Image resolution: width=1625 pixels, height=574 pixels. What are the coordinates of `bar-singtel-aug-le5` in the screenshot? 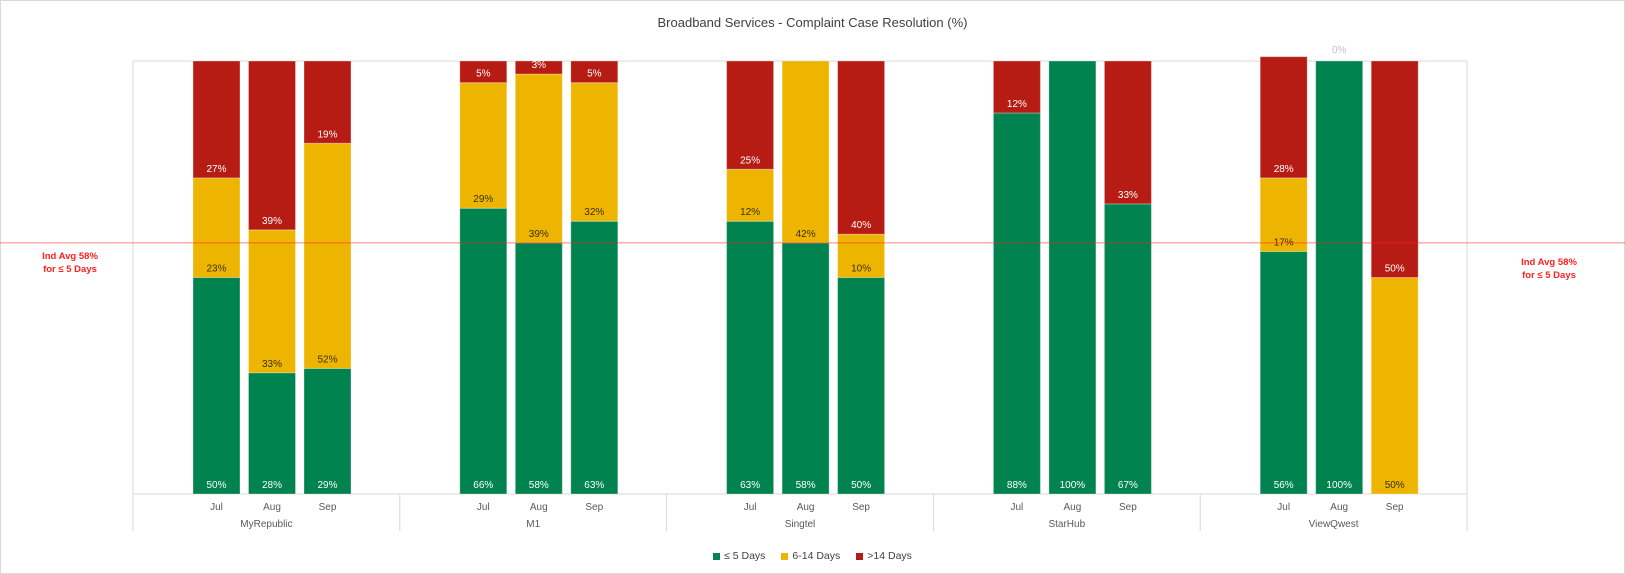 It's located at (805, 368).